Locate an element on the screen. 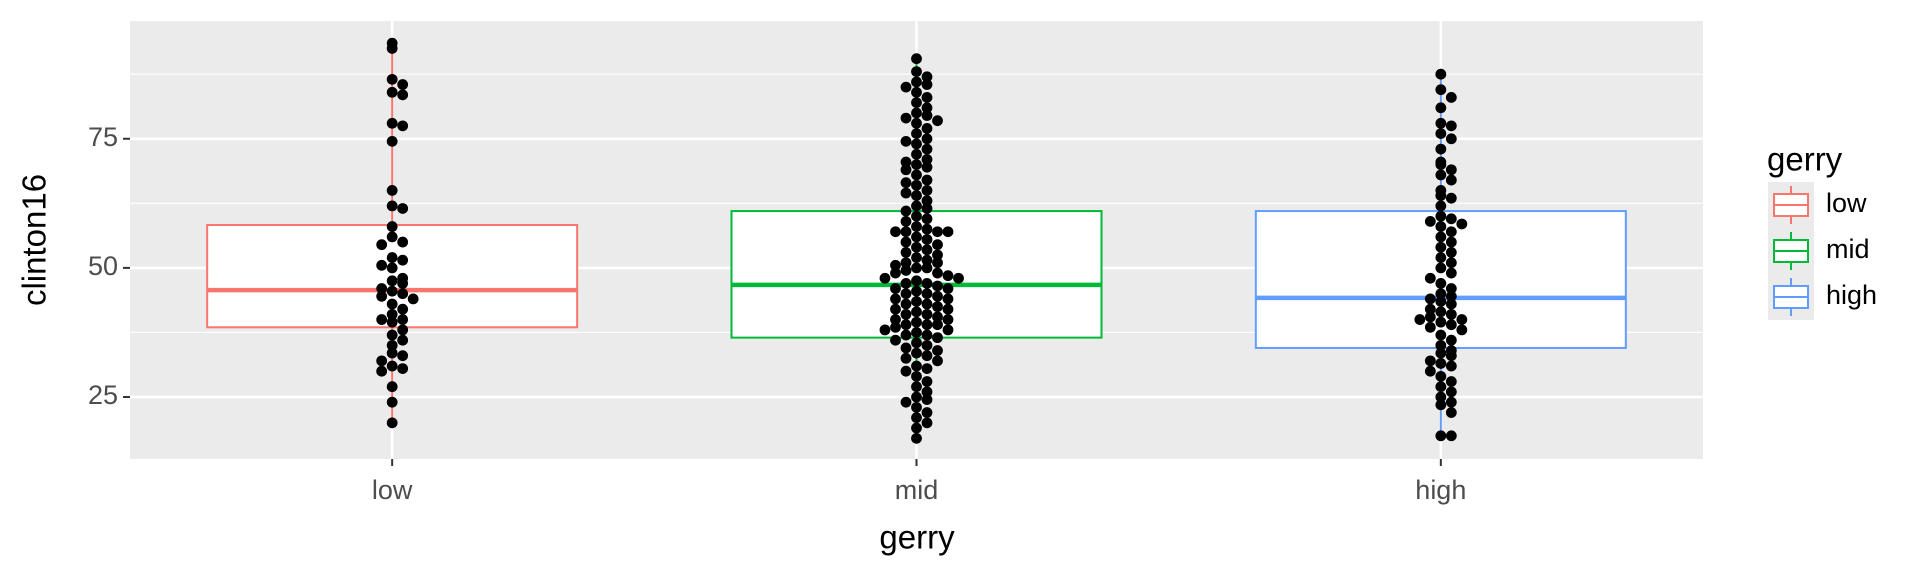 The height and width of the screenshot is (576, 1920). legend-label: mid is located at coordinates (1848, 249).